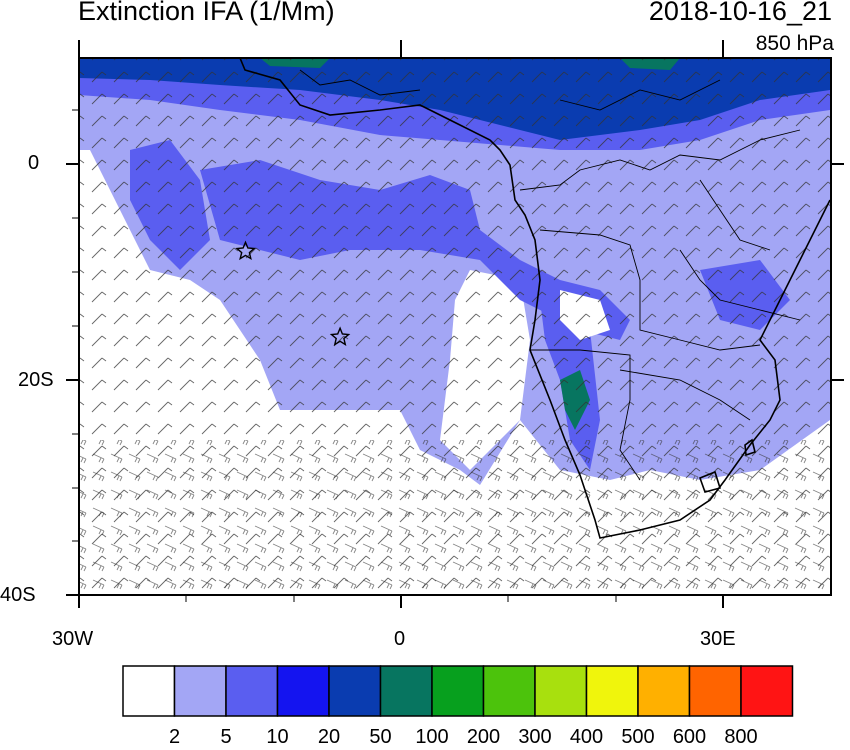 This screenshot has height=750, width=850. I want to click on colorbar-tick-label: 300, so click(535, 737).